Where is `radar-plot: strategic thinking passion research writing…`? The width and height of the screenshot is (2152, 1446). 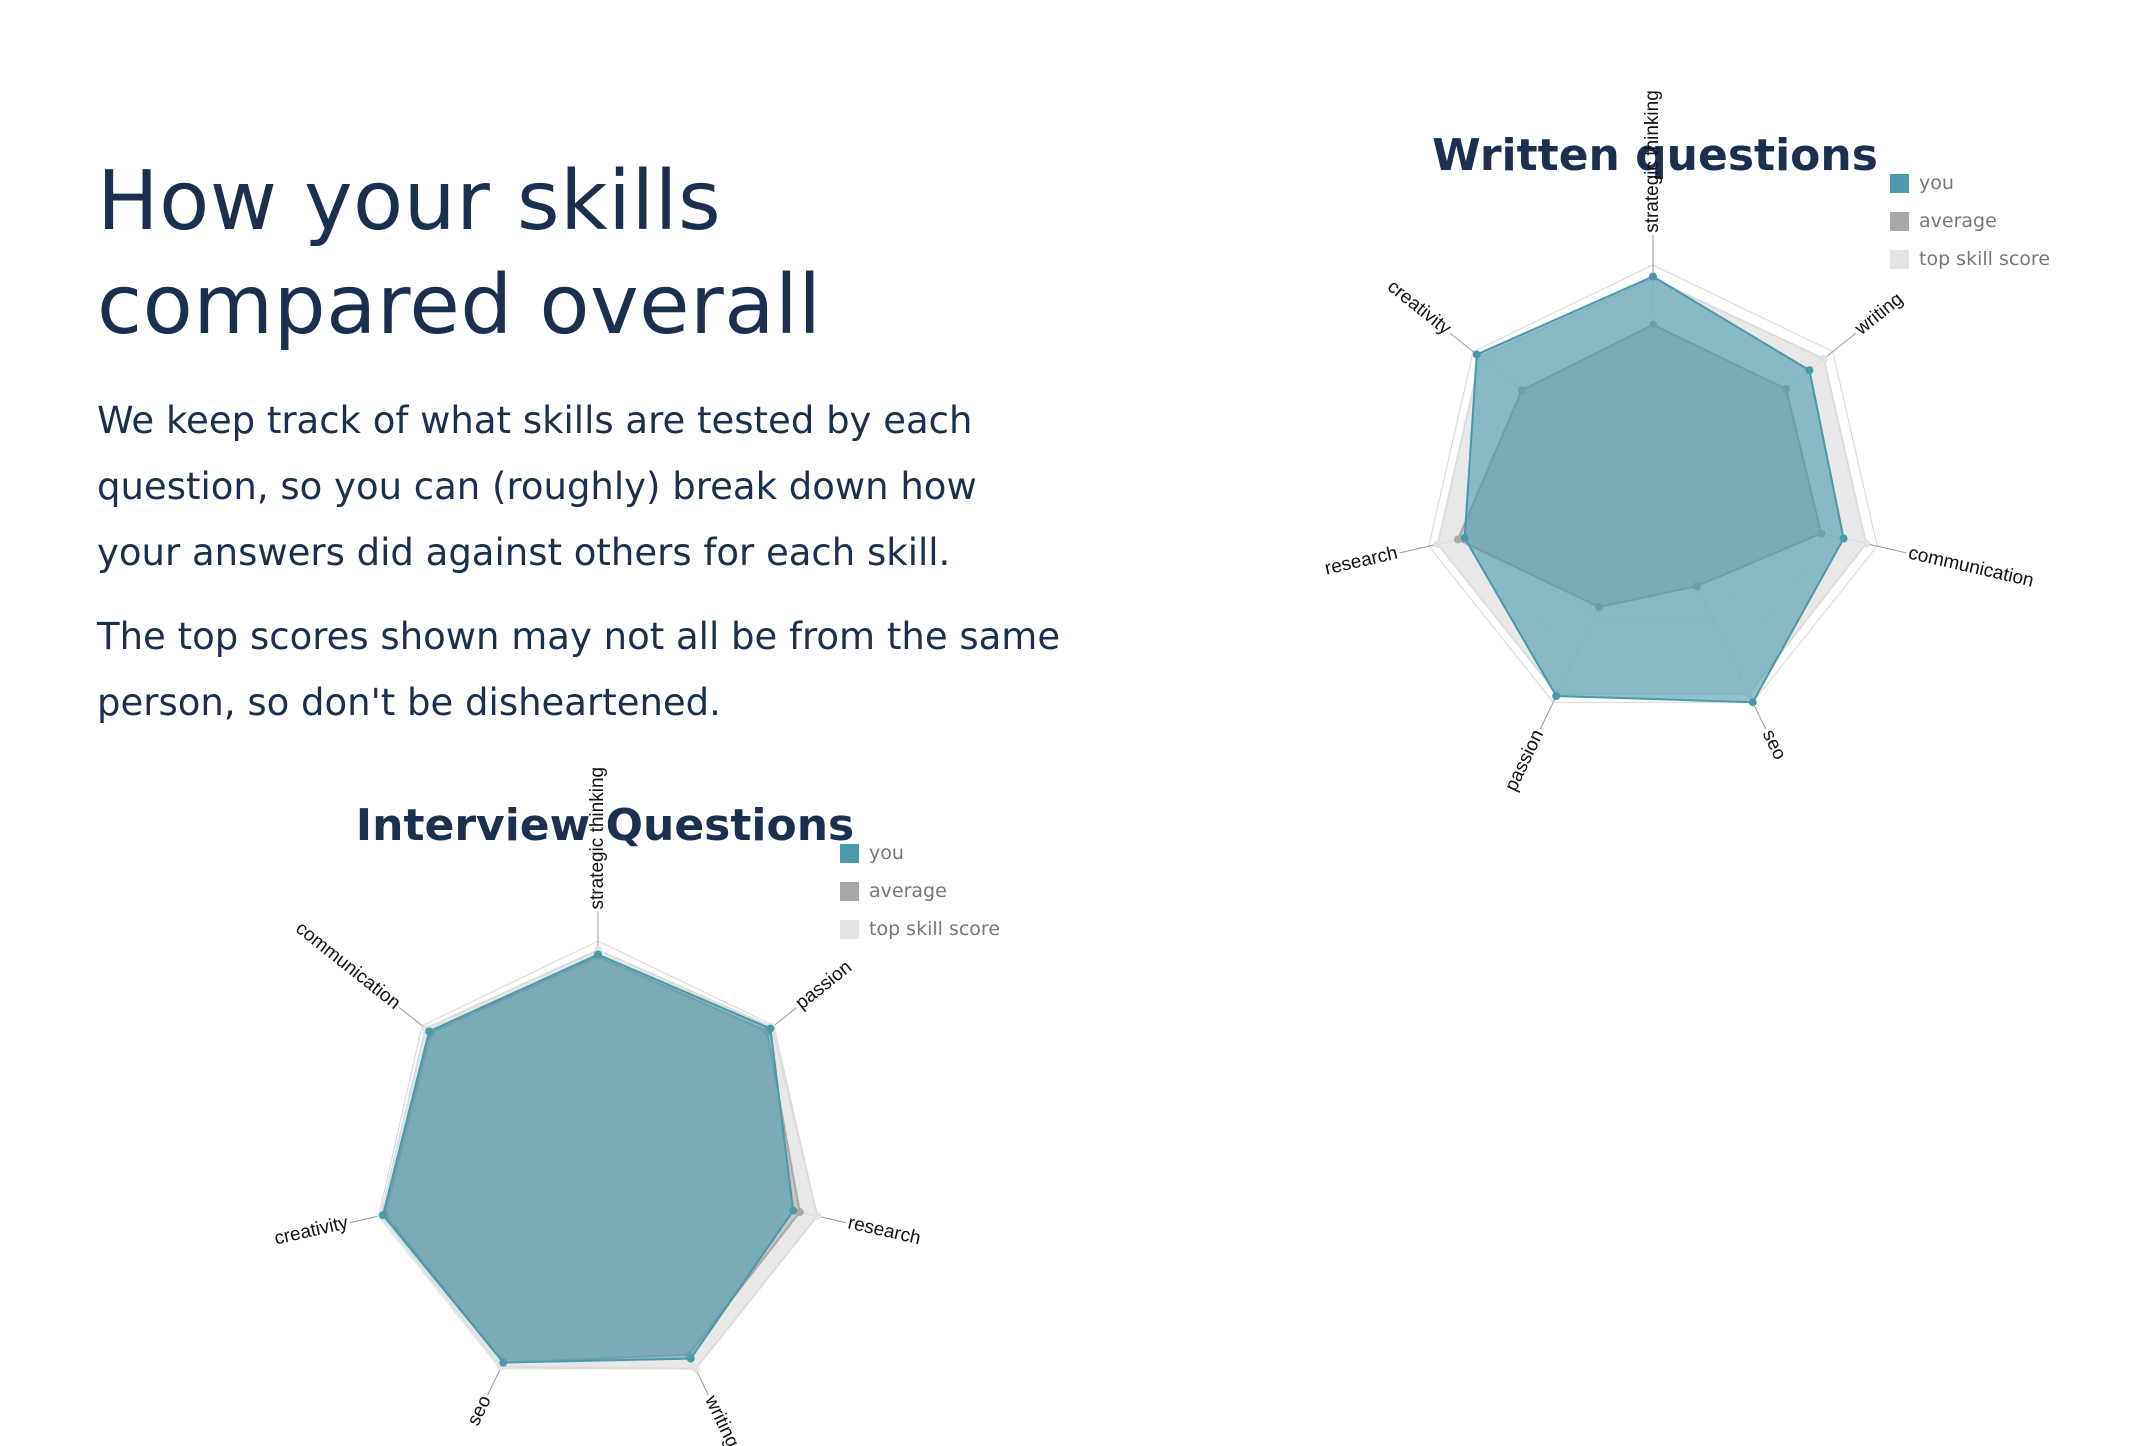 radar-plot: strategic thinking passion research writing… is located at coordinates (597, 1106).